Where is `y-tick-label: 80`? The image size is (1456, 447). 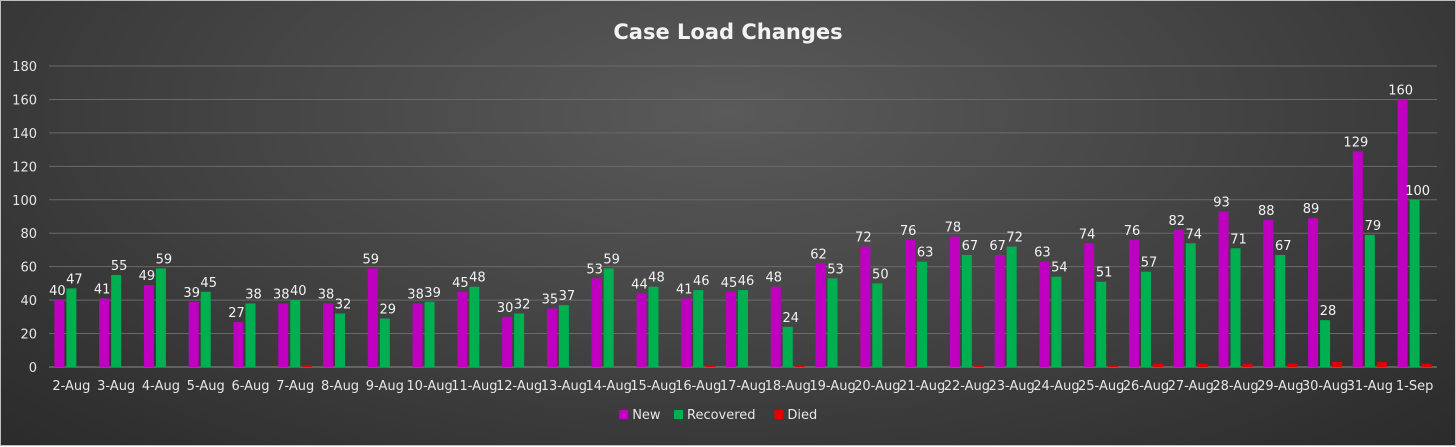 y-tick-label: 80 is located at coordinates (28, 234).